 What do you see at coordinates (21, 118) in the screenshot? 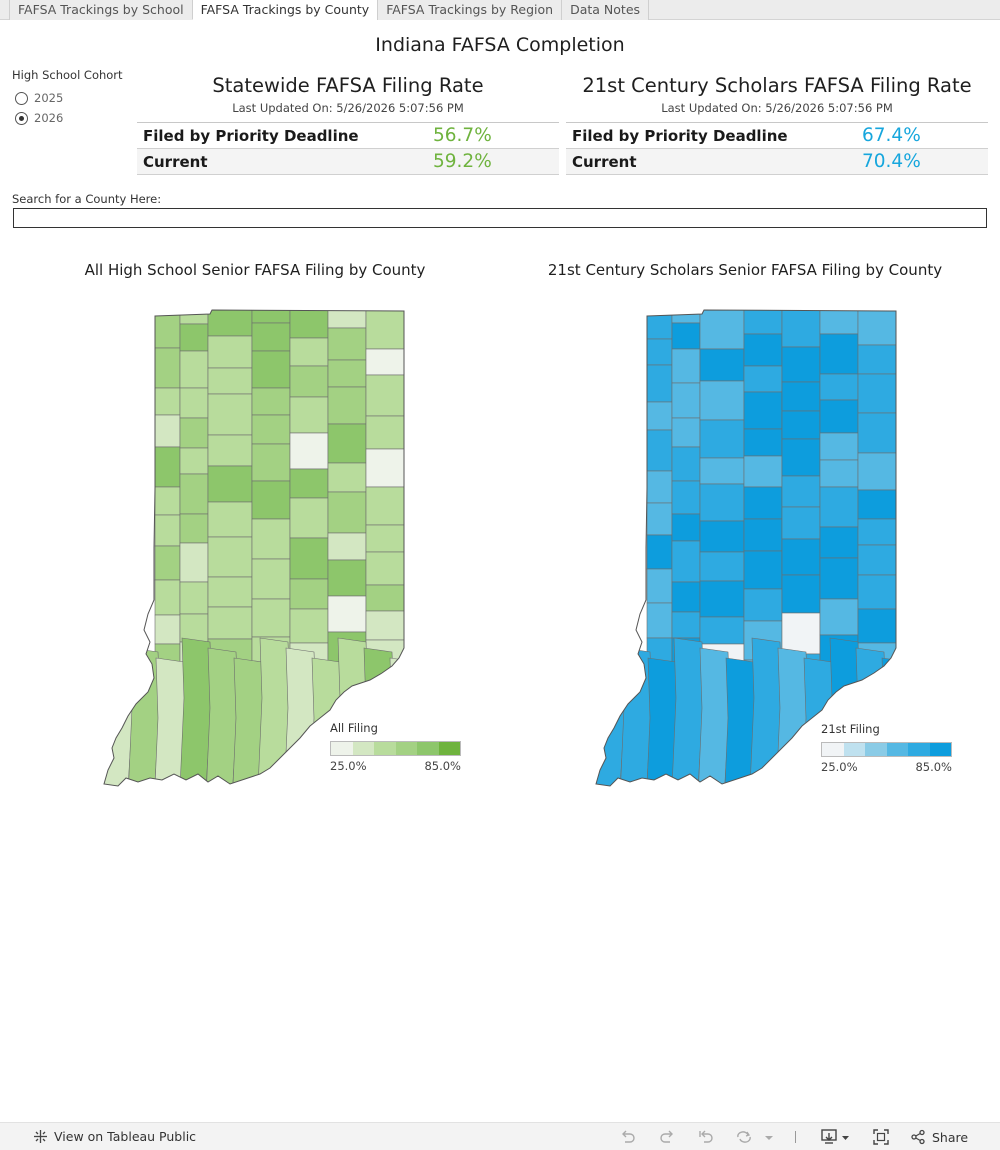
I see `radio-2026` at bounding box center [21, 118].